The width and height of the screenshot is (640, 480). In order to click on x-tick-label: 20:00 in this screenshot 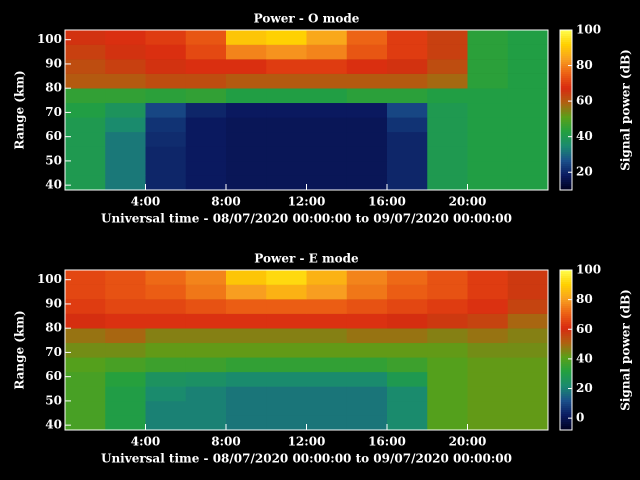, I will do `click(468, 442)`.